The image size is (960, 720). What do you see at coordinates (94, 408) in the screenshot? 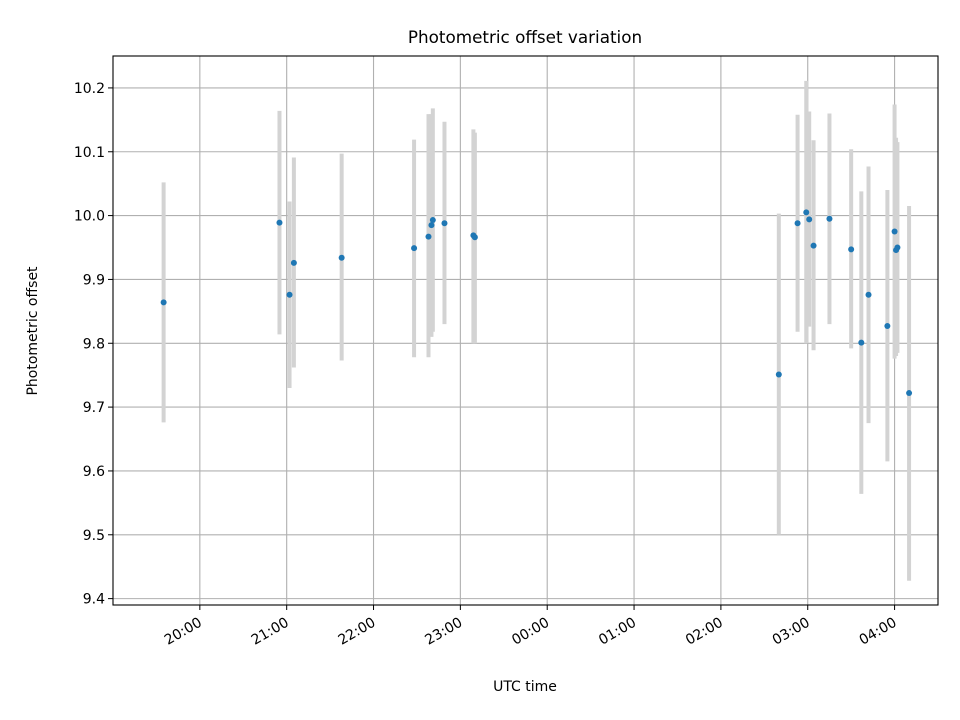
I see `y-tick-label: 9.7` at bounding box center [94, 408].